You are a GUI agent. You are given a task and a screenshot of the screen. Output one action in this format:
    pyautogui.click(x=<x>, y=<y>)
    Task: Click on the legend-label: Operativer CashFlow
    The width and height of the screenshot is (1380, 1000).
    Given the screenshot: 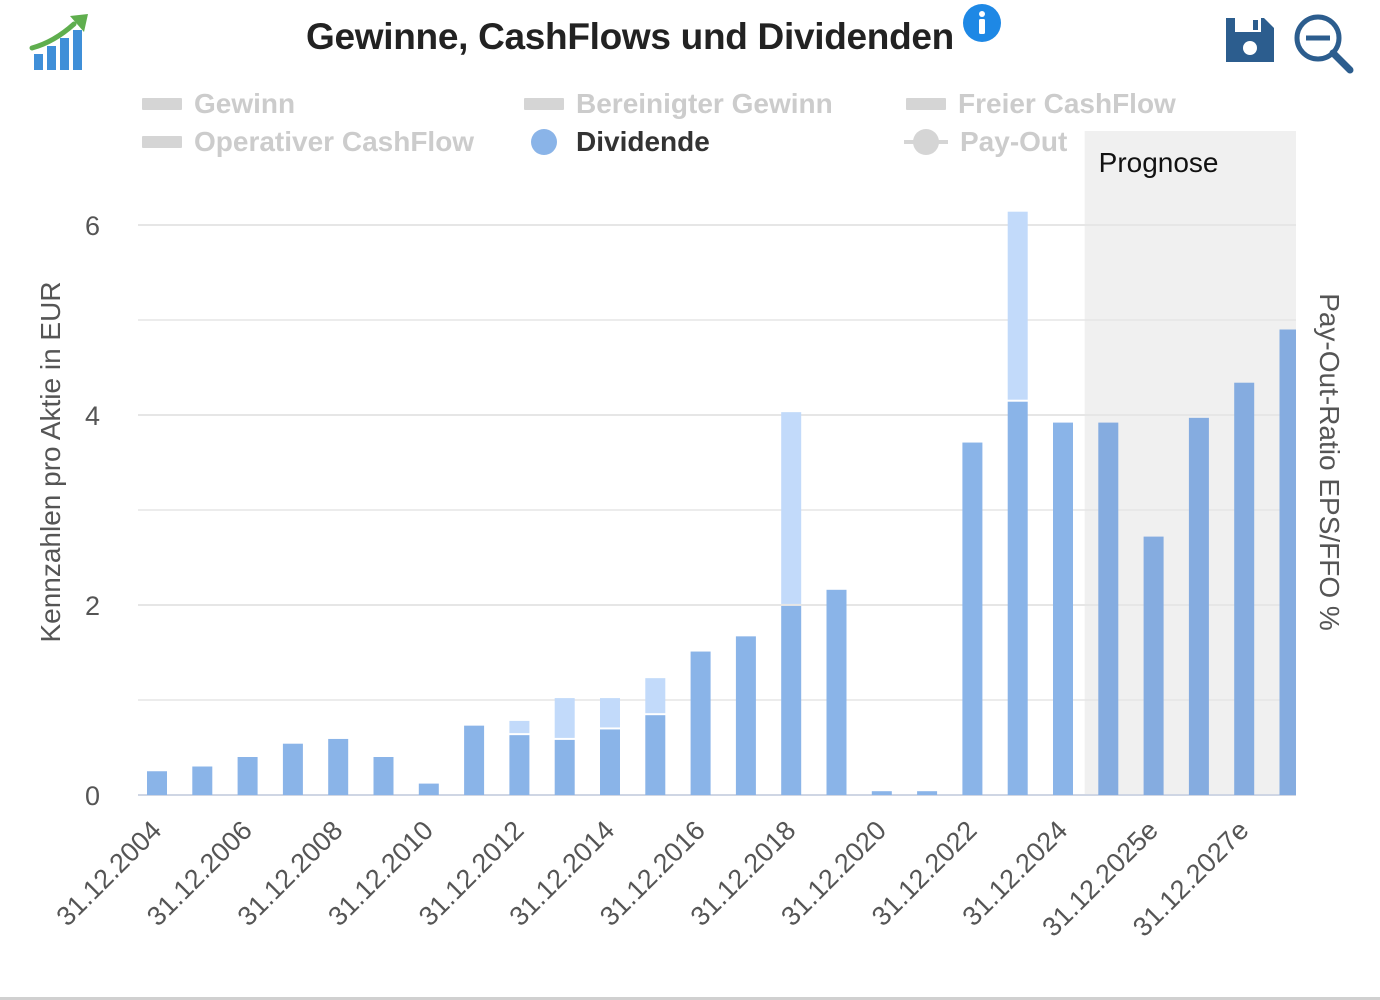 What is the action you would take?
    pyautogui.click(x=334, y=141)
    